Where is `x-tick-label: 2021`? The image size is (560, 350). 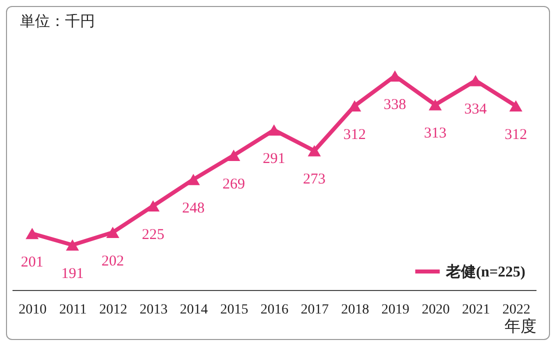 x-tick-label: 2021 is located at coordinates (476, 310).